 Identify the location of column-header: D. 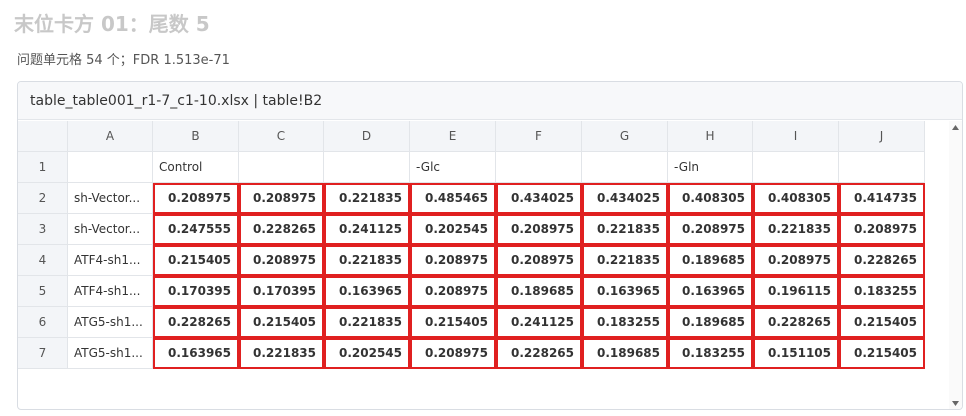
(367, 136).